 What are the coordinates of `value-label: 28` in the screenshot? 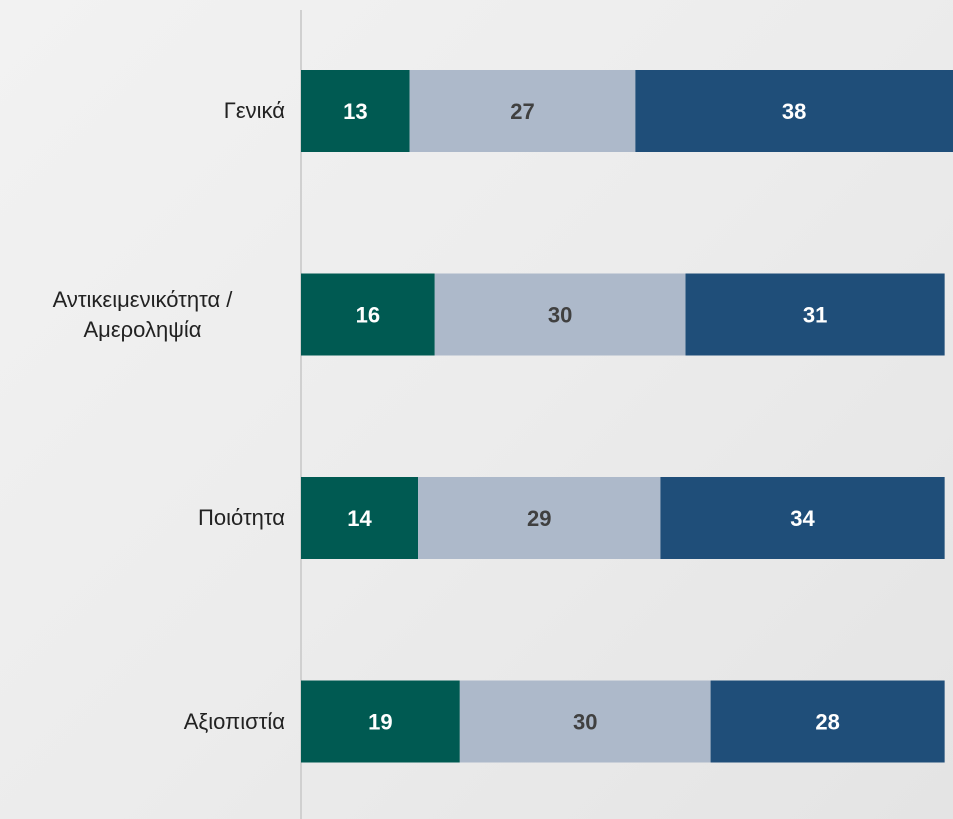 It's located at (827, 721).